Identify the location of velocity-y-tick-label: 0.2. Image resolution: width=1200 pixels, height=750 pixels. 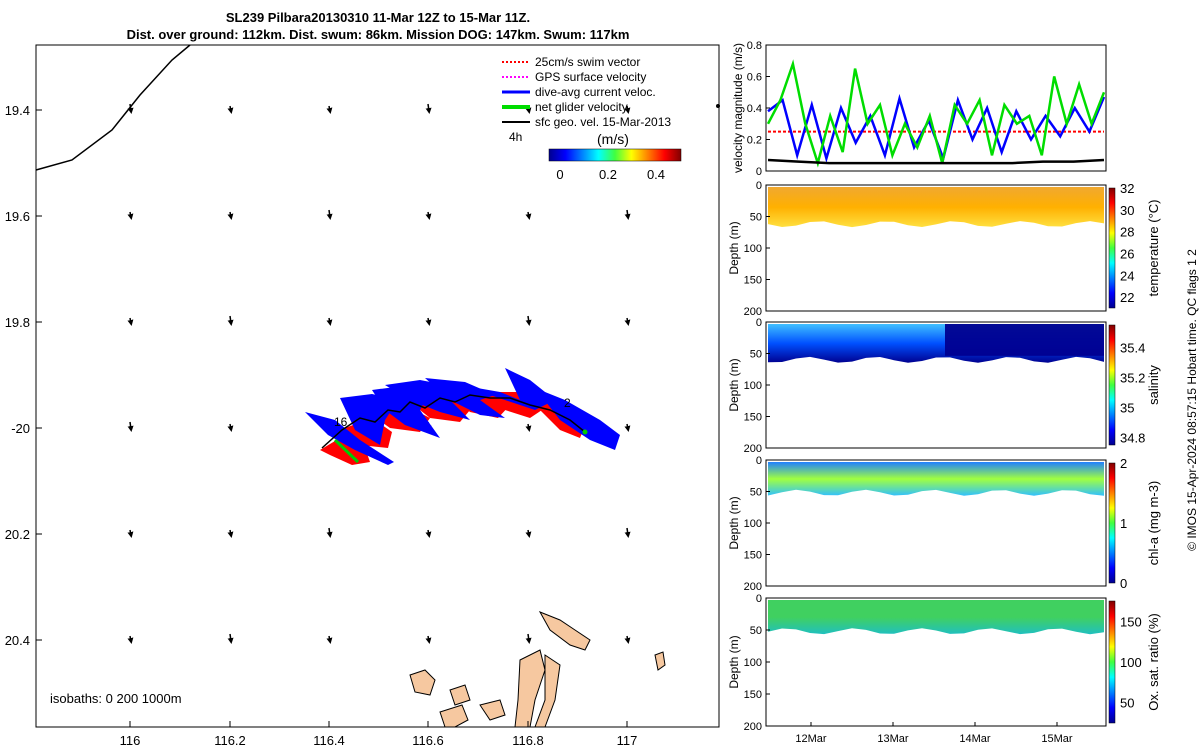
(754, 141).